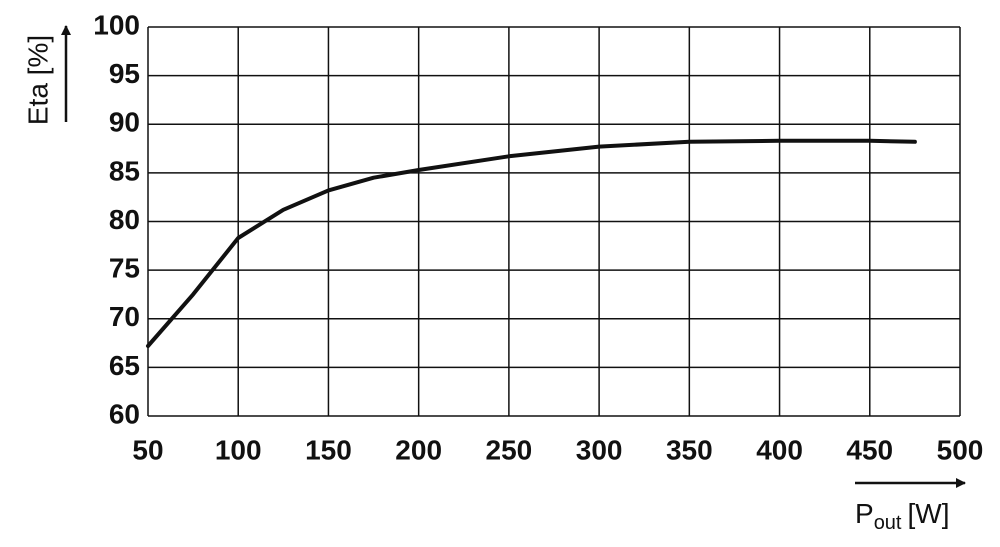 The height and width of the screenshot is (547, 1000). What do you see at coordinates (779, 449) in the screenshot?
I see `x-tick-label: 400` at bounding box center [779, 449].